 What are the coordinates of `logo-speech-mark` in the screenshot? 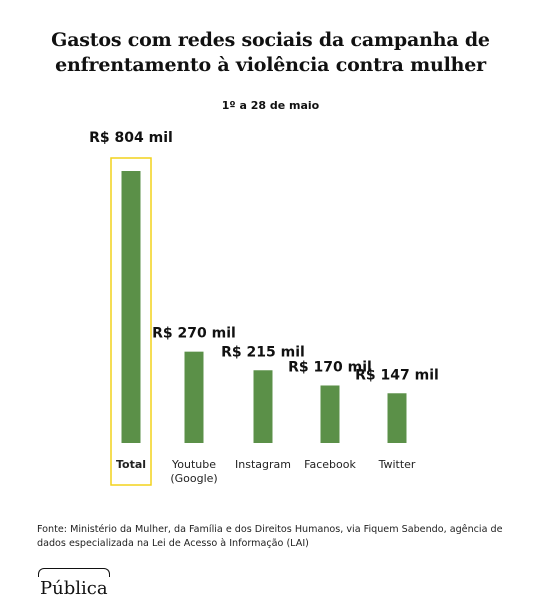 It's located at (74, 572).